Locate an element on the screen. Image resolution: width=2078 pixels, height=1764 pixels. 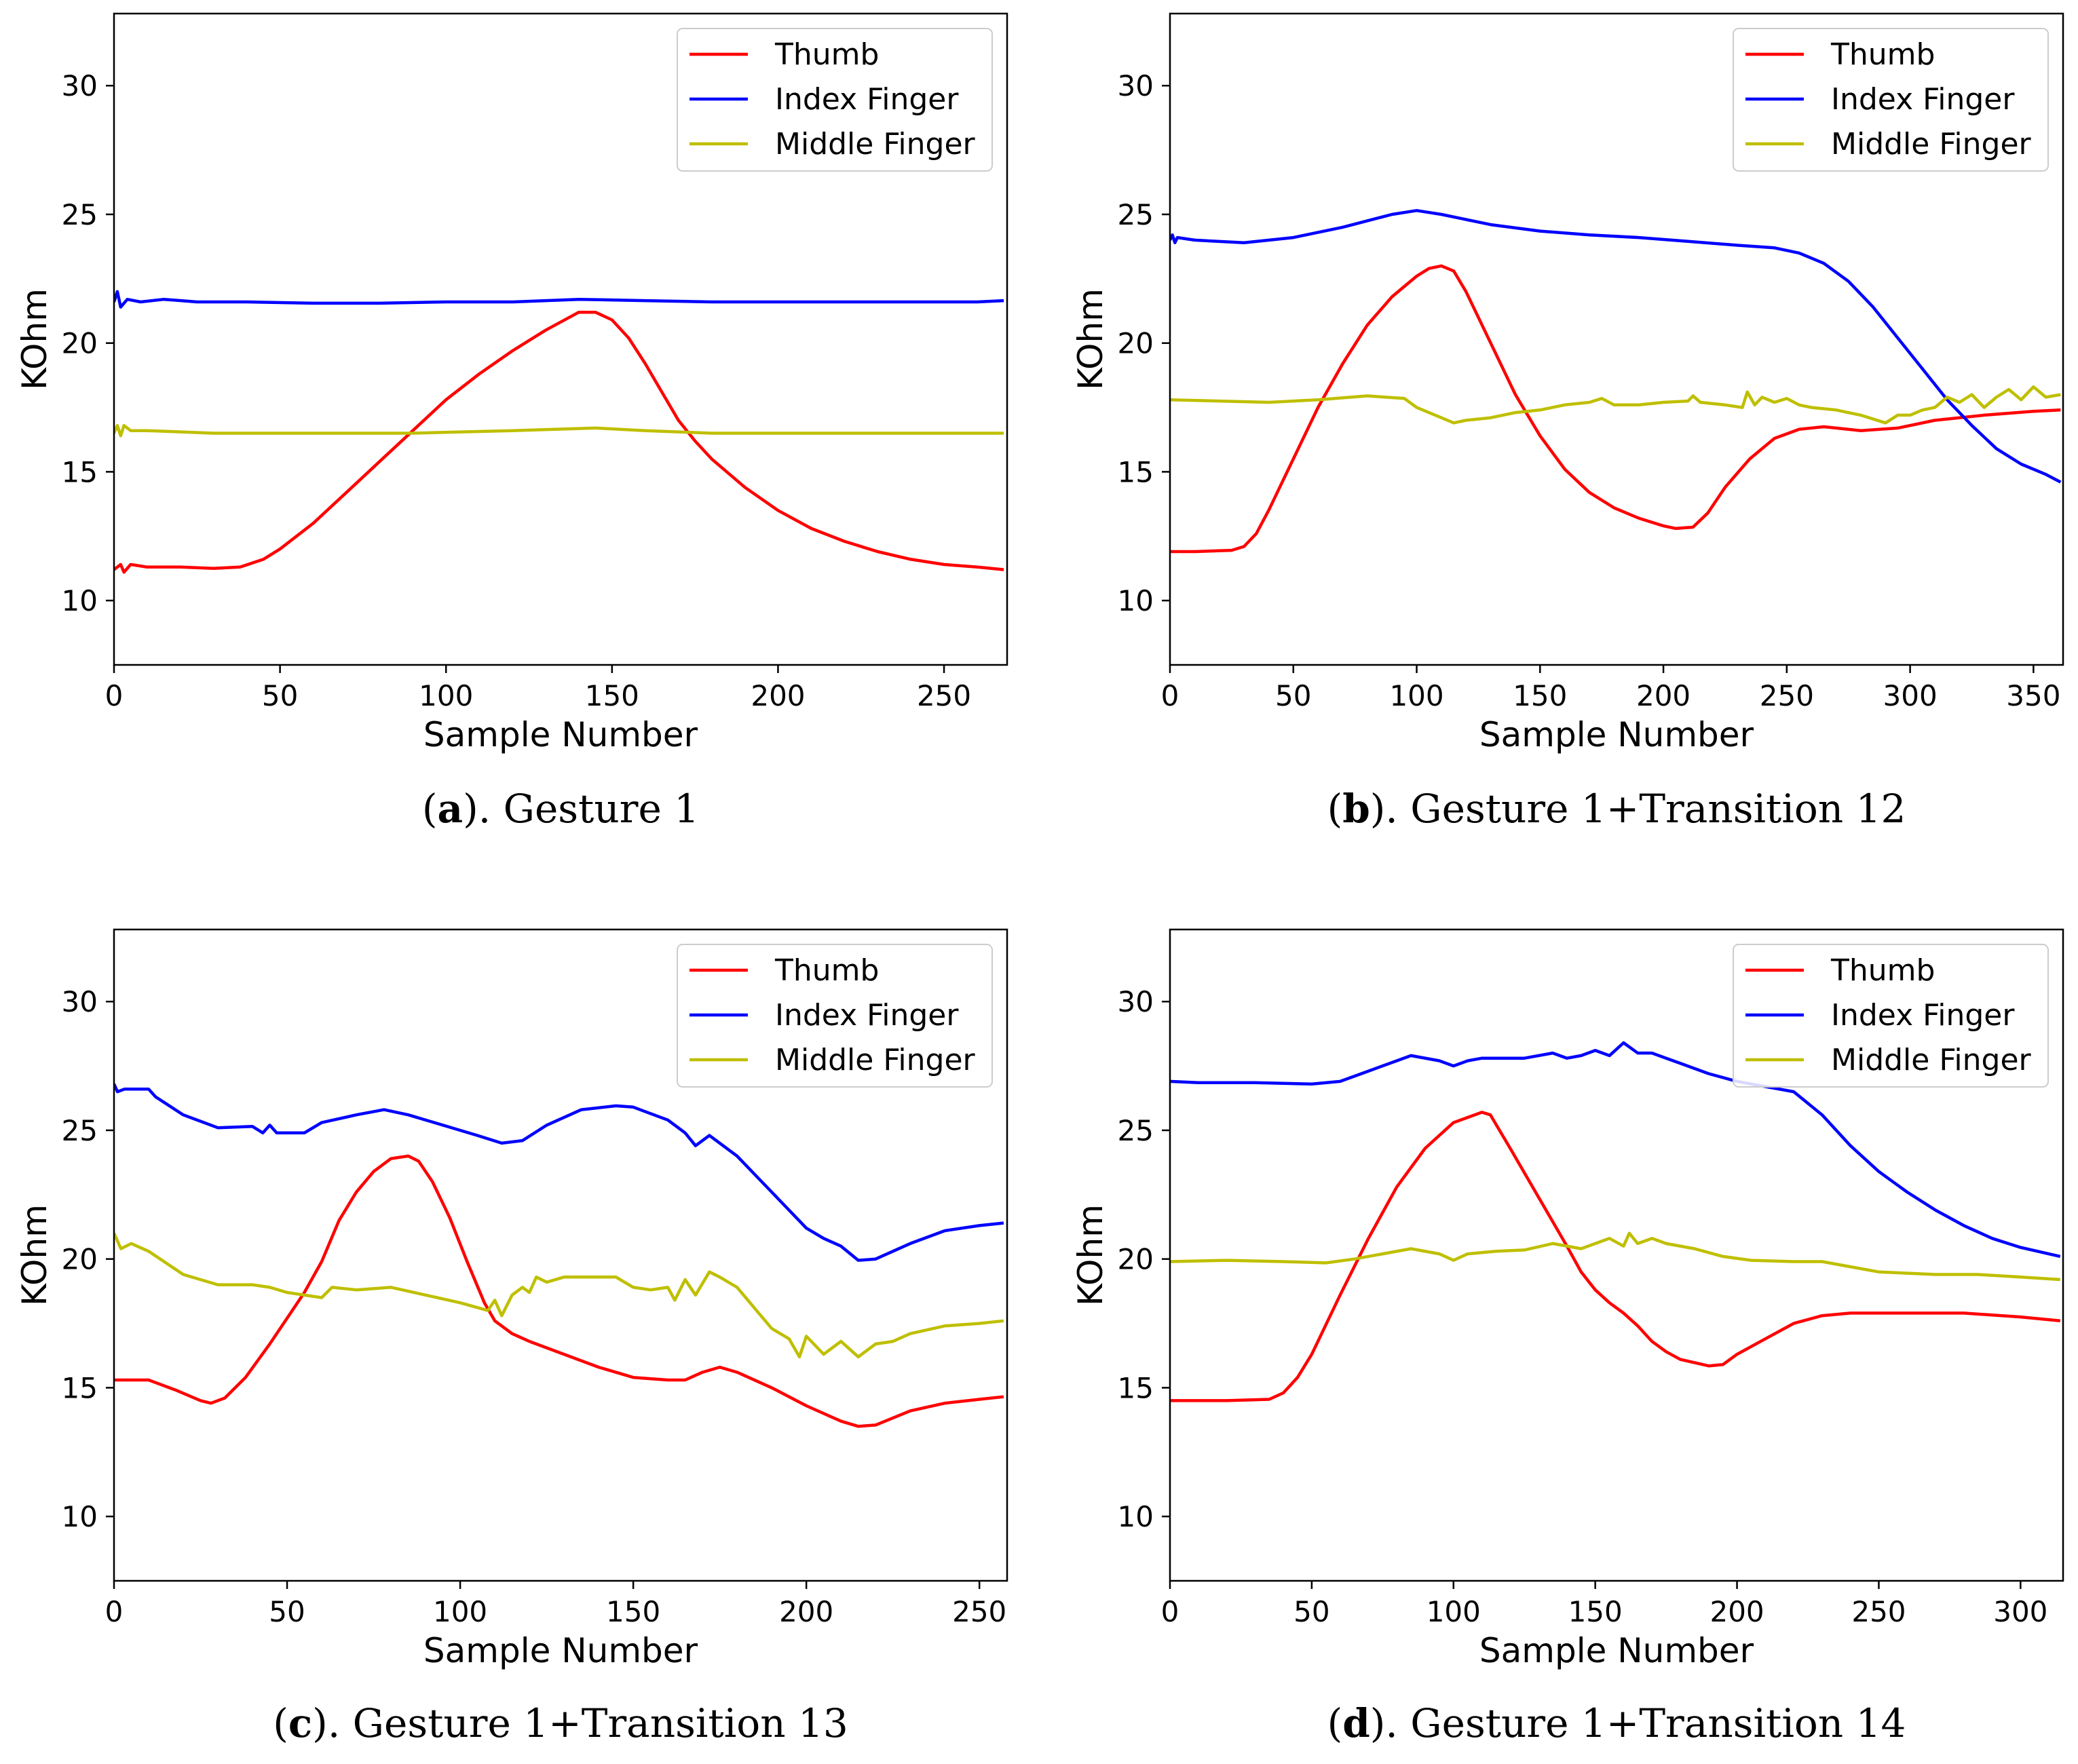
panel-caption: (c). Gesture 1+Transition 13 is located at coordinates (560, 1723).